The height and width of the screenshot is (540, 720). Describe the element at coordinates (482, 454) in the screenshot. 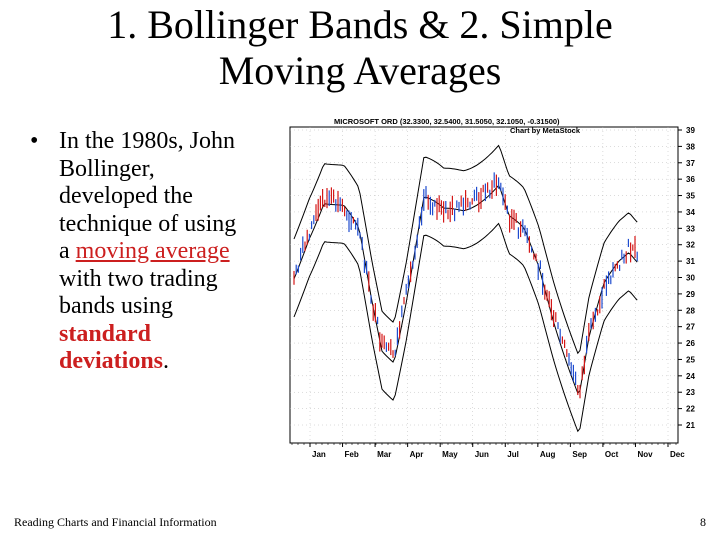

I see `x-tick-label: Jun` at that location.